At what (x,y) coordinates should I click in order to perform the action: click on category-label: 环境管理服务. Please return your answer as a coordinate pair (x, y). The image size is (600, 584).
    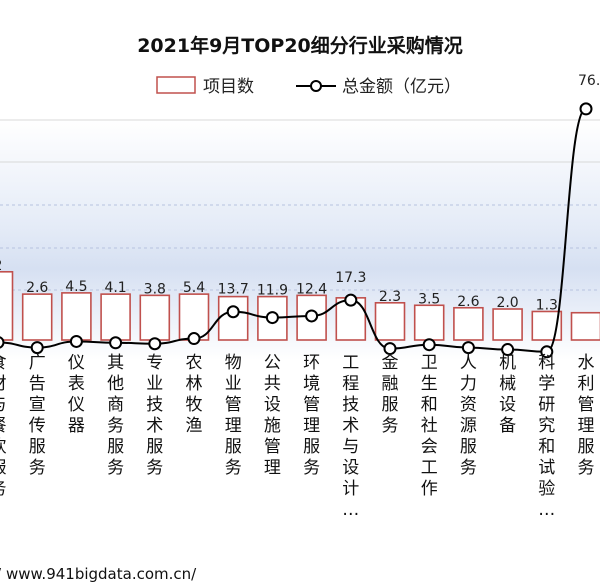
    Looking at the image, I should click on (311, 415).